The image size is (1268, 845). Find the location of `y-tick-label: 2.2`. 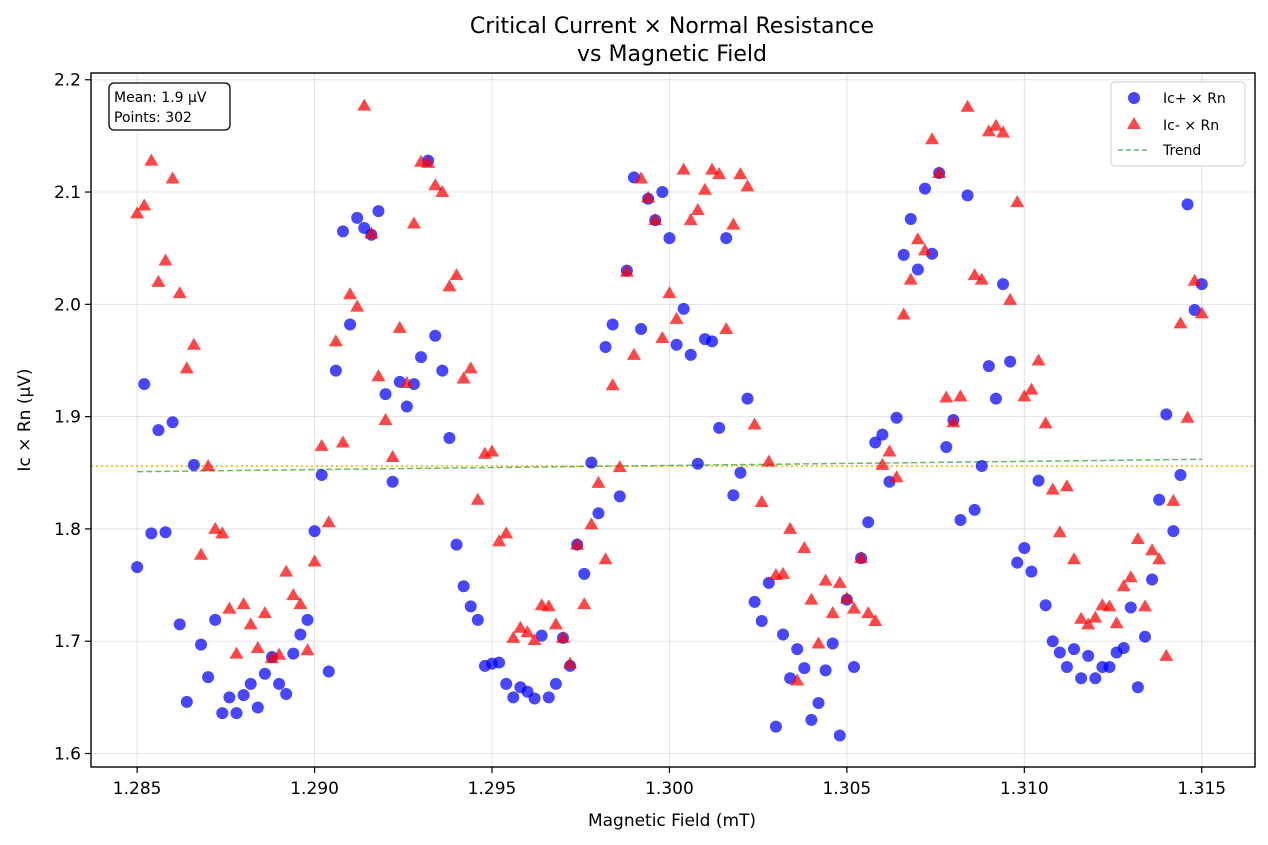

y-tick-label: 2.2 is located at coordinates (67, 81).